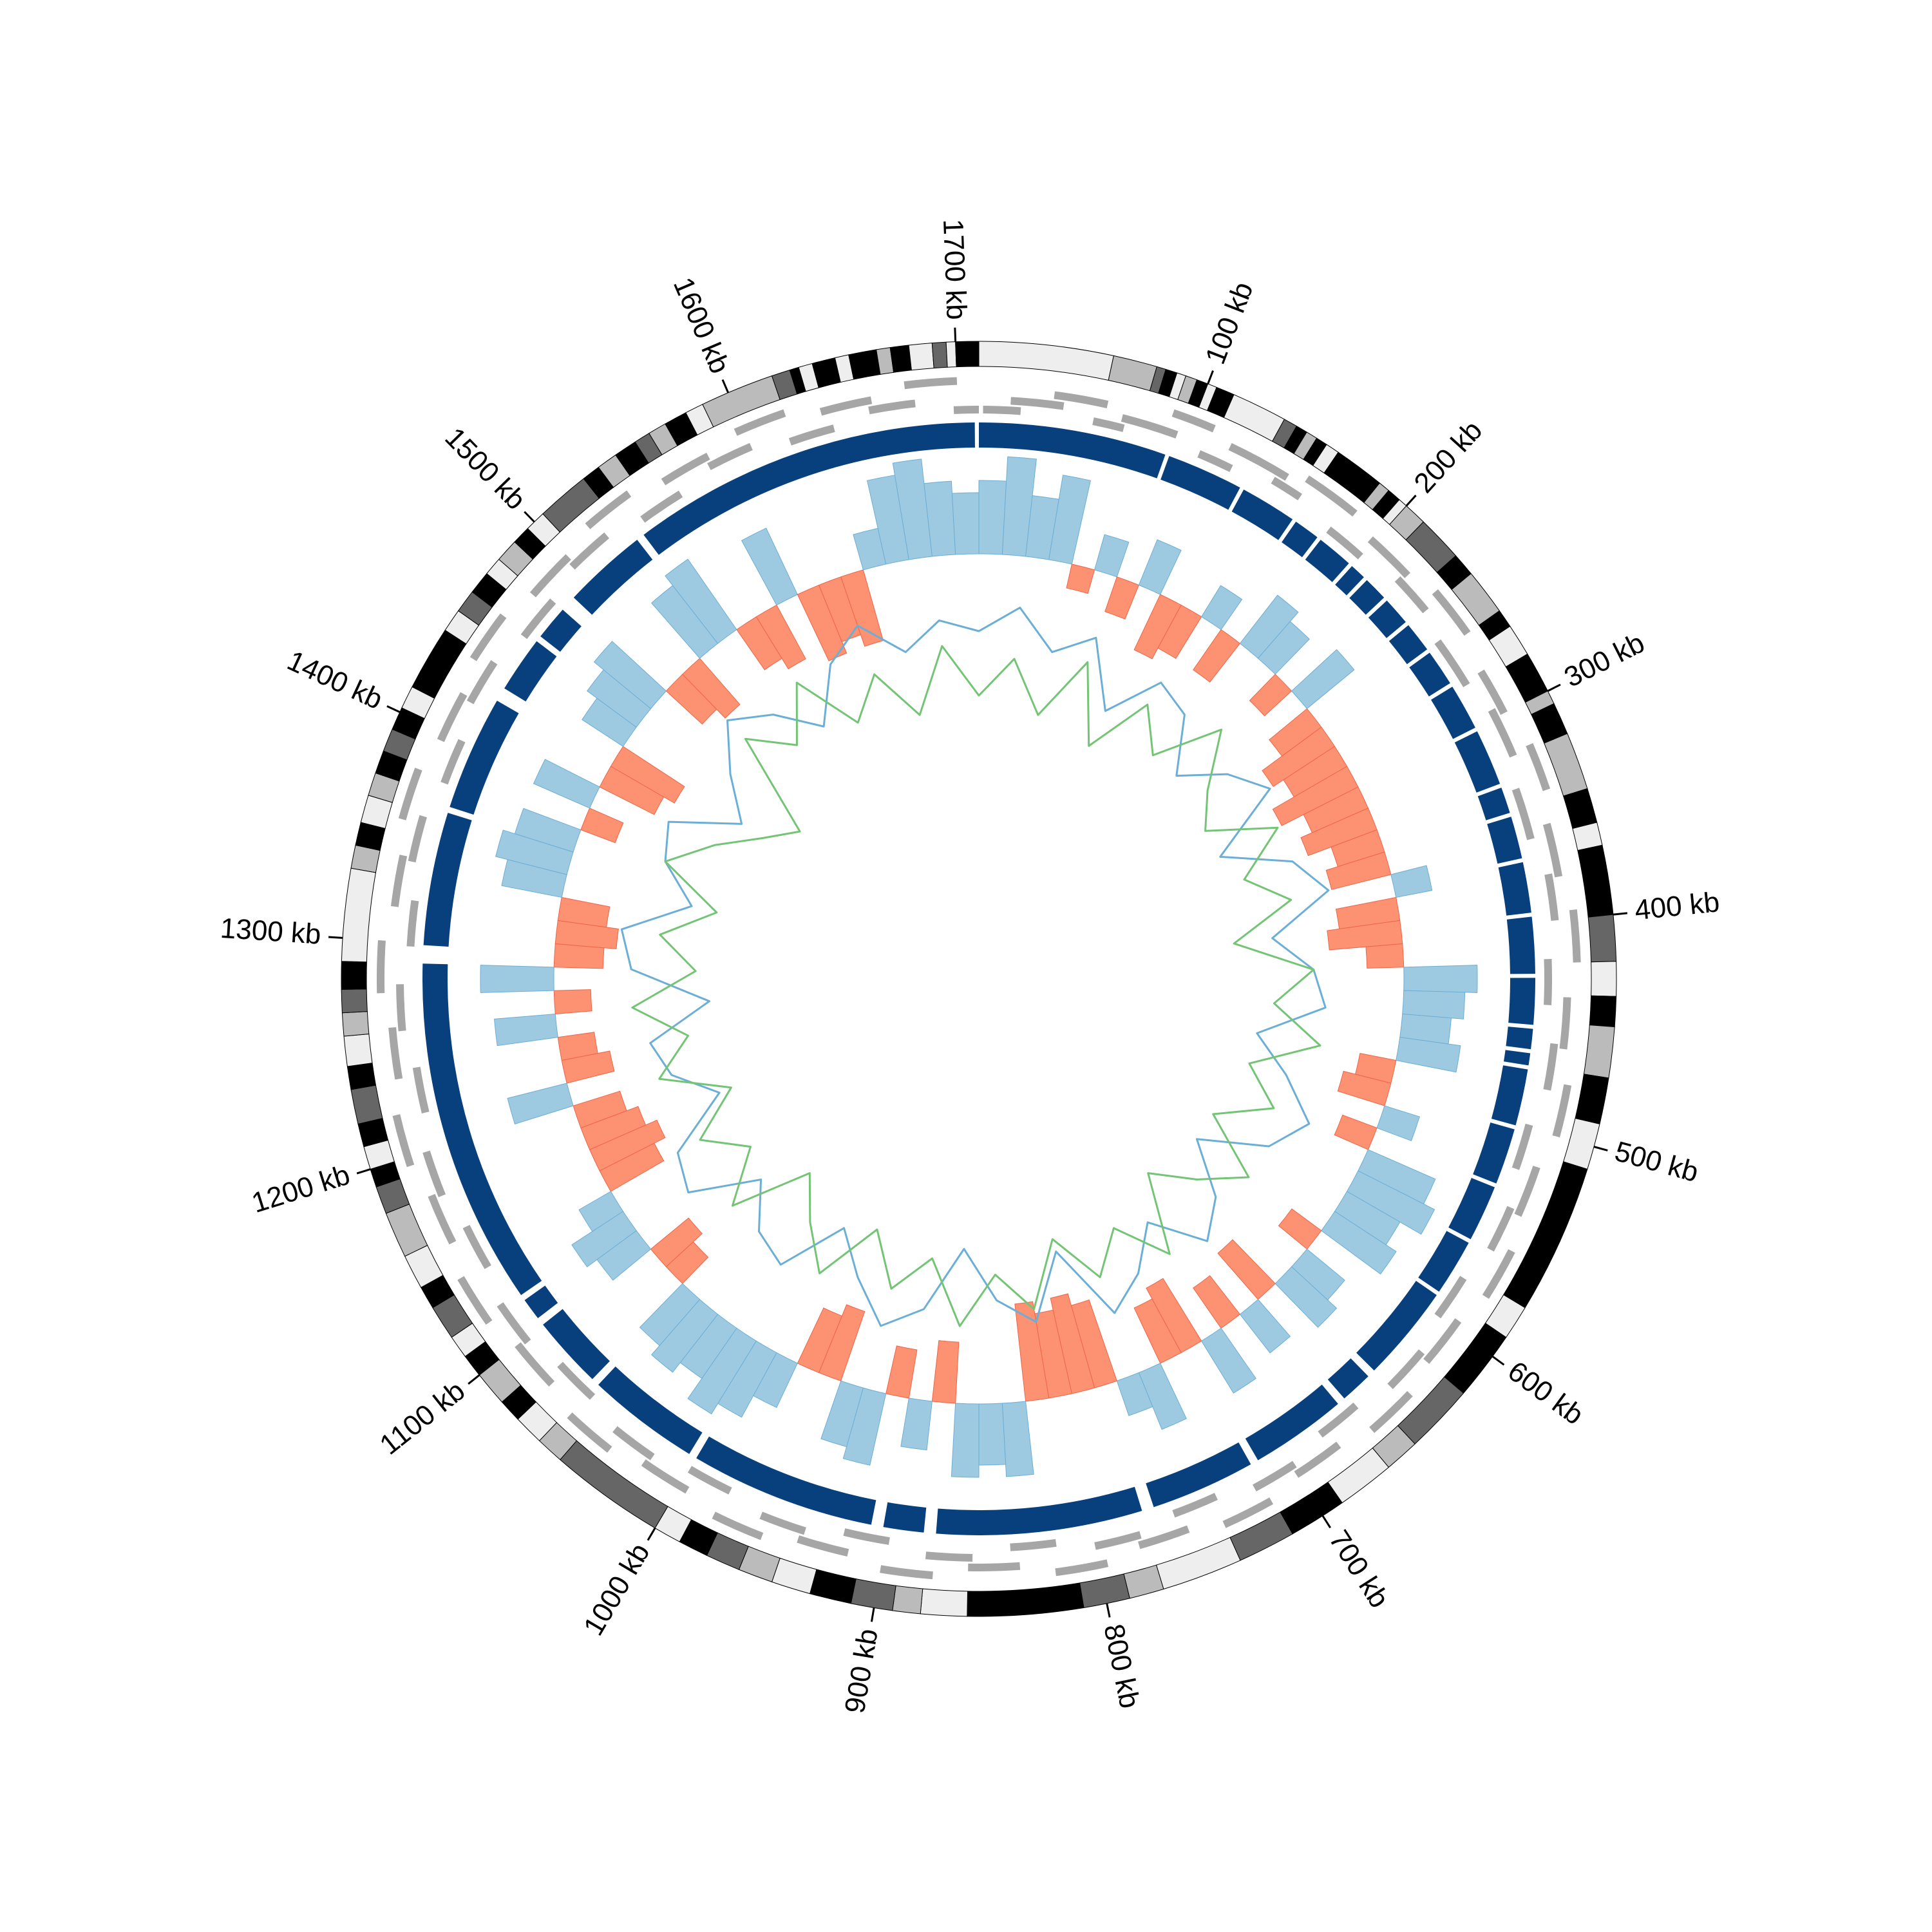 This screenshot has width=1932, height=1932. What do you see at coordinates (861, 1671) in the screenshot?
I see `tick-label: 900 kb` at bounding box center [861, 1671].